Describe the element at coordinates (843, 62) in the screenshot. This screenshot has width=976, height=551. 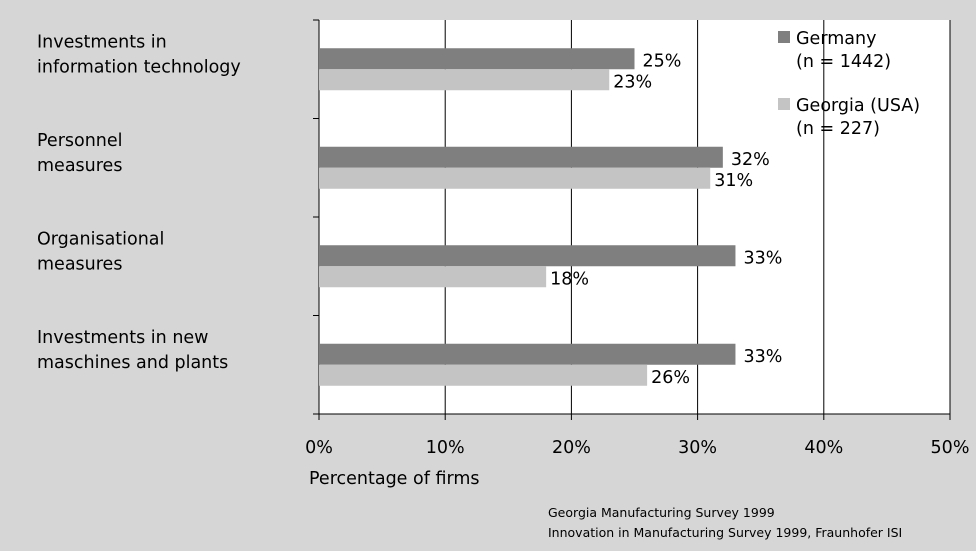
I see `legend-entry: (n = 1442)` at that location.